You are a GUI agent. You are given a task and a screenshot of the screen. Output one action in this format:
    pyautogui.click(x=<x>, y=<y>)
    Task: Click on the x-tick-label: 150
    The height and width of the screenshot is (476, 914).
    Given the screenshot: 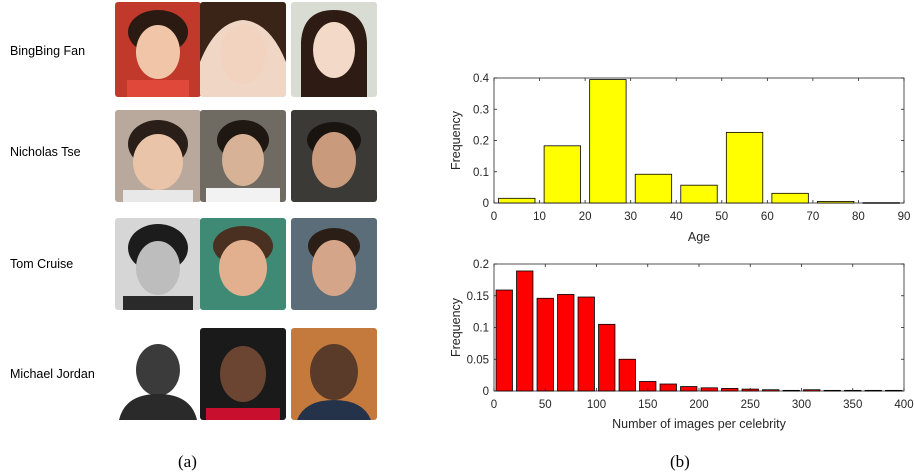 What is the action you would take?
    pyautogui.click(x=647, y=405)
    